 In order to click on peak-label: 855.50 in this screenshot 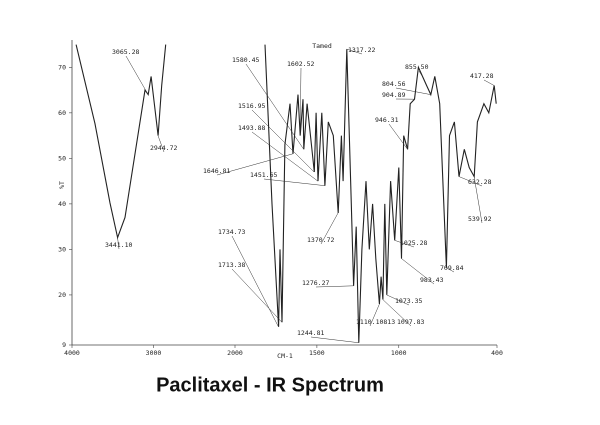, I will do `click(417, 67)`.